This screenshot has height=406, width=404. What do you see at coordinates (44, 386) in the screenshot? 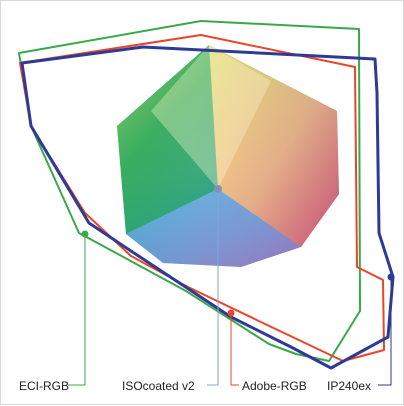
I see `eci-rgb-label: ECI-RGB` at bounding box center [44, 386].